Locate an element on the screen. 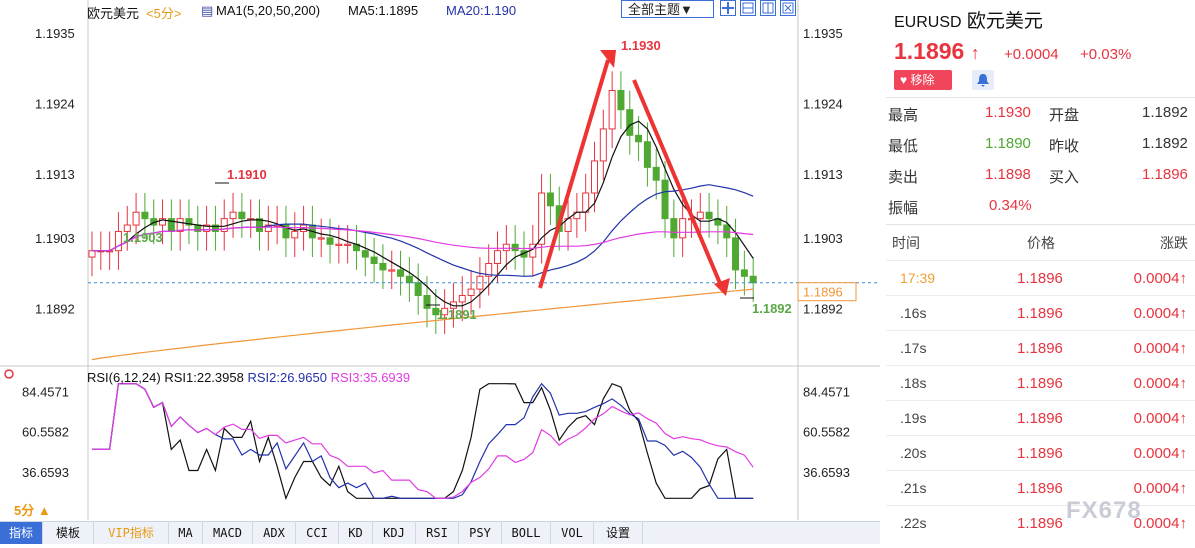 This screenshot has height=548, width=1195. layout-icon is located at coordinates (748, 8).